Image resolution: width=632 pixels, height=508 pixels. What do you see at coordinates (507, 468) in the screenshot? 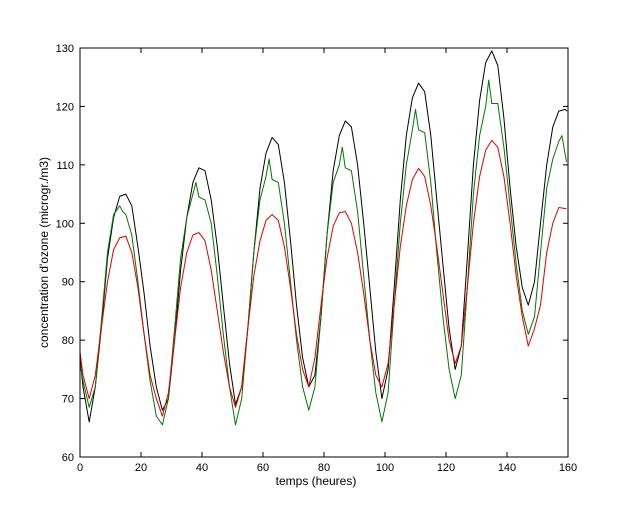
I see `x-tick-label: 140` at bounding box center [507, 468].